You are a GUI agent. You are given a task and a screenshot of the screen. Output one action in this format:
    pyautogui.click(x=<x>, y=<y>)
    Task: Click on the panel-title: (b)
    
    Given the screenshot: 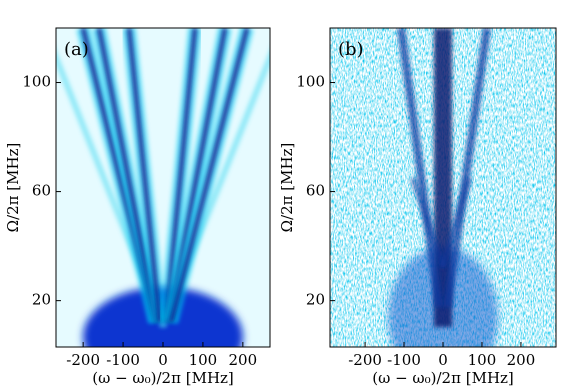 What is the action you would take?
    pyautogui.click(x=351, y=49)
    